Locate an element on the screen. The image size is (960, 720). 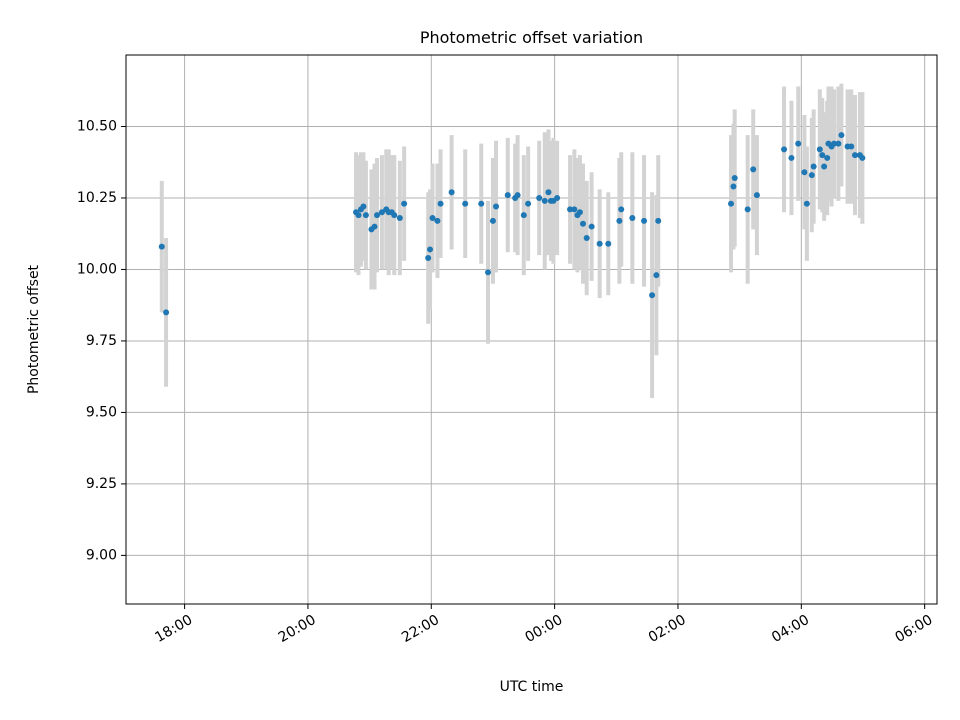
y-tick-label: 10.00 is located at coordinates (97, 269).